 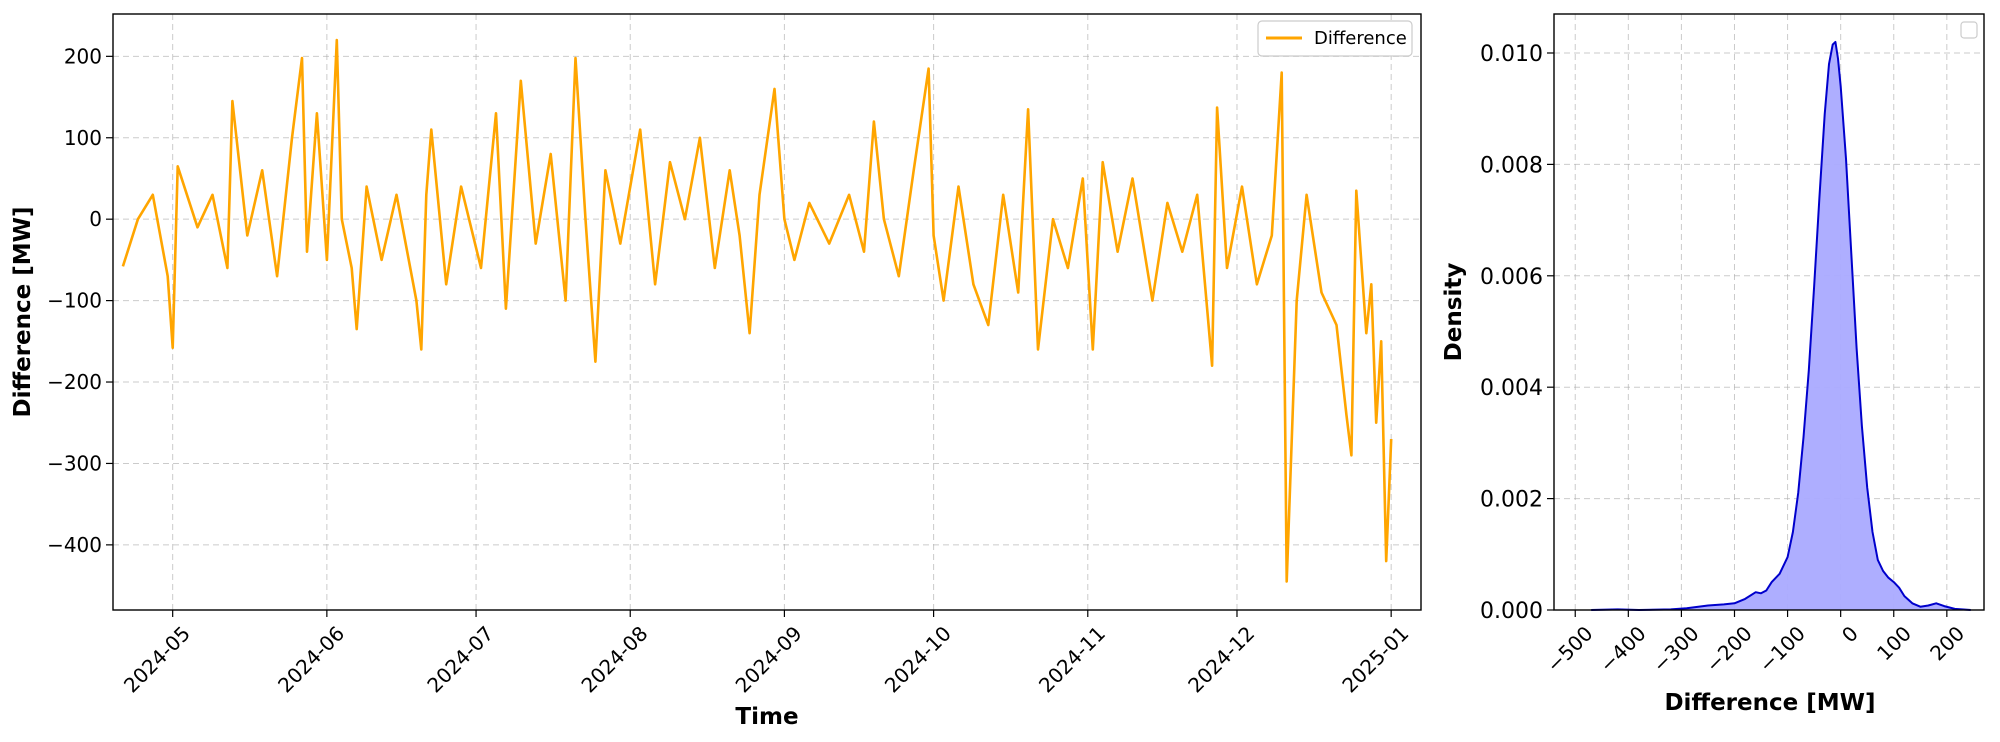 What do you see at coordinates (311, 659) in the screenshot?
I see `x-tick-label: 2024-06` at bounding box center [311, 659].